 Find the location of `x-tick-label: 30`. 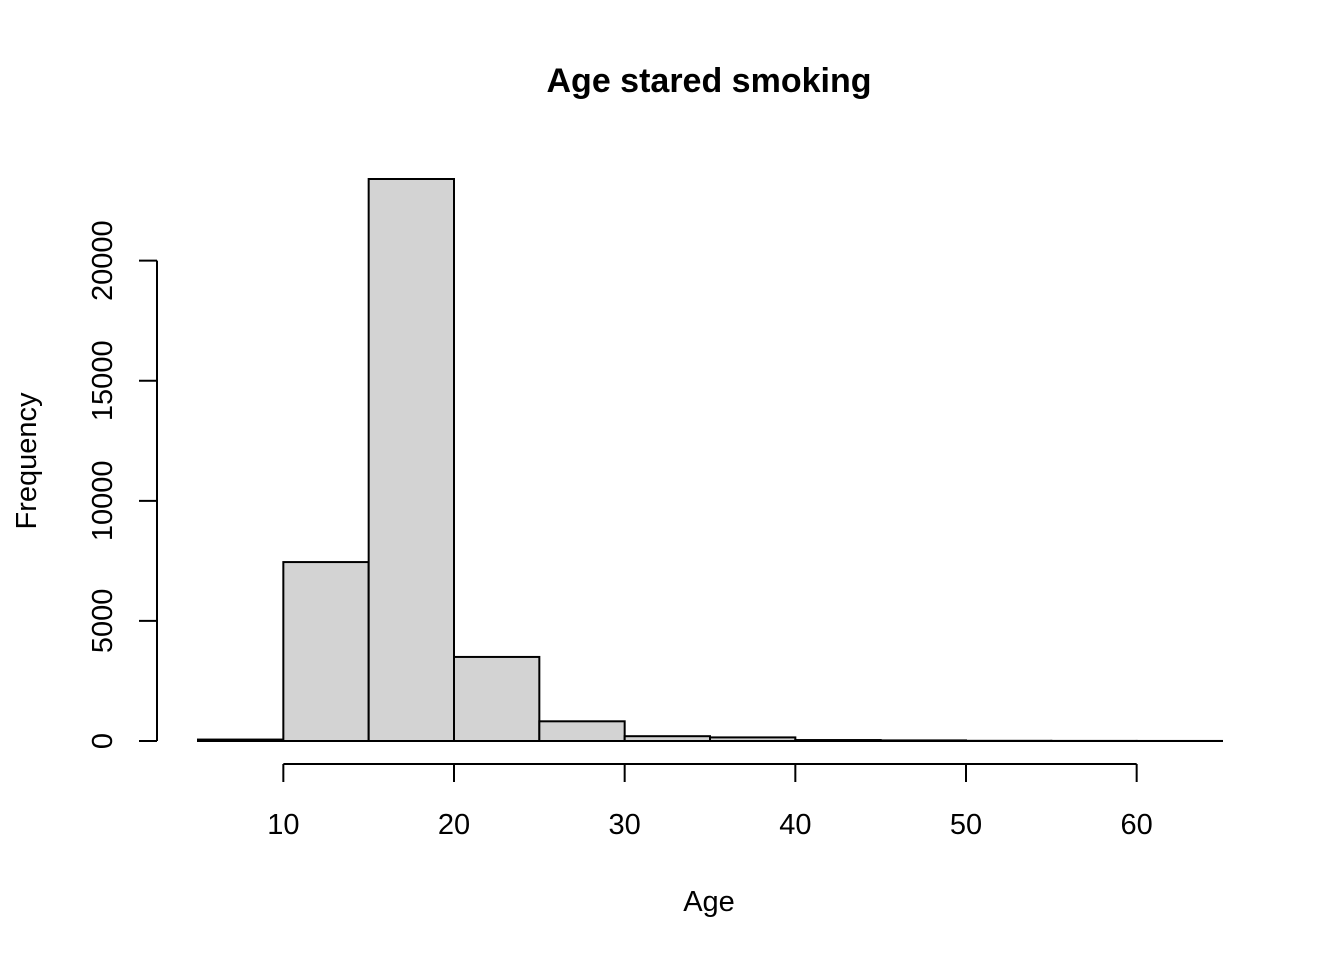

x-tick-label: 30 is located at coordinates (625, 825).